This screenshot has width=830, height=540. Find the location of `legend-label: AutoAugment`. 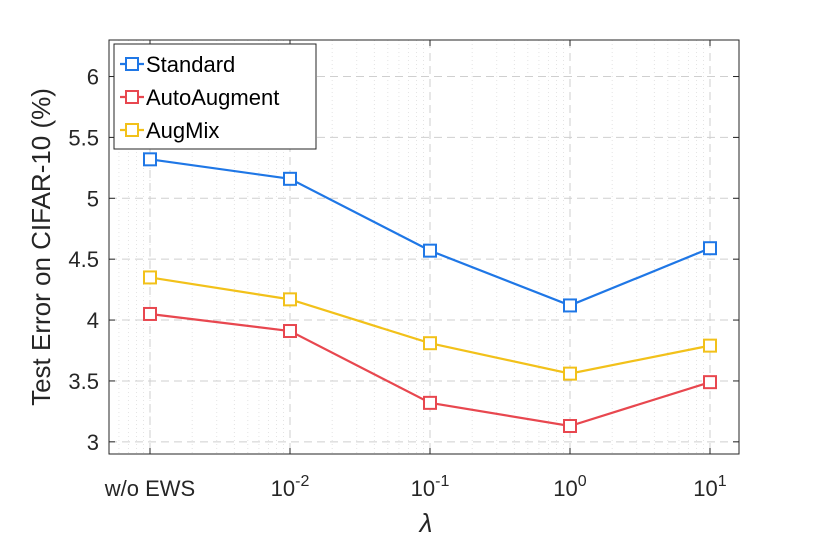

legend-label: AutoAugment is located at coordinates (212, 97).